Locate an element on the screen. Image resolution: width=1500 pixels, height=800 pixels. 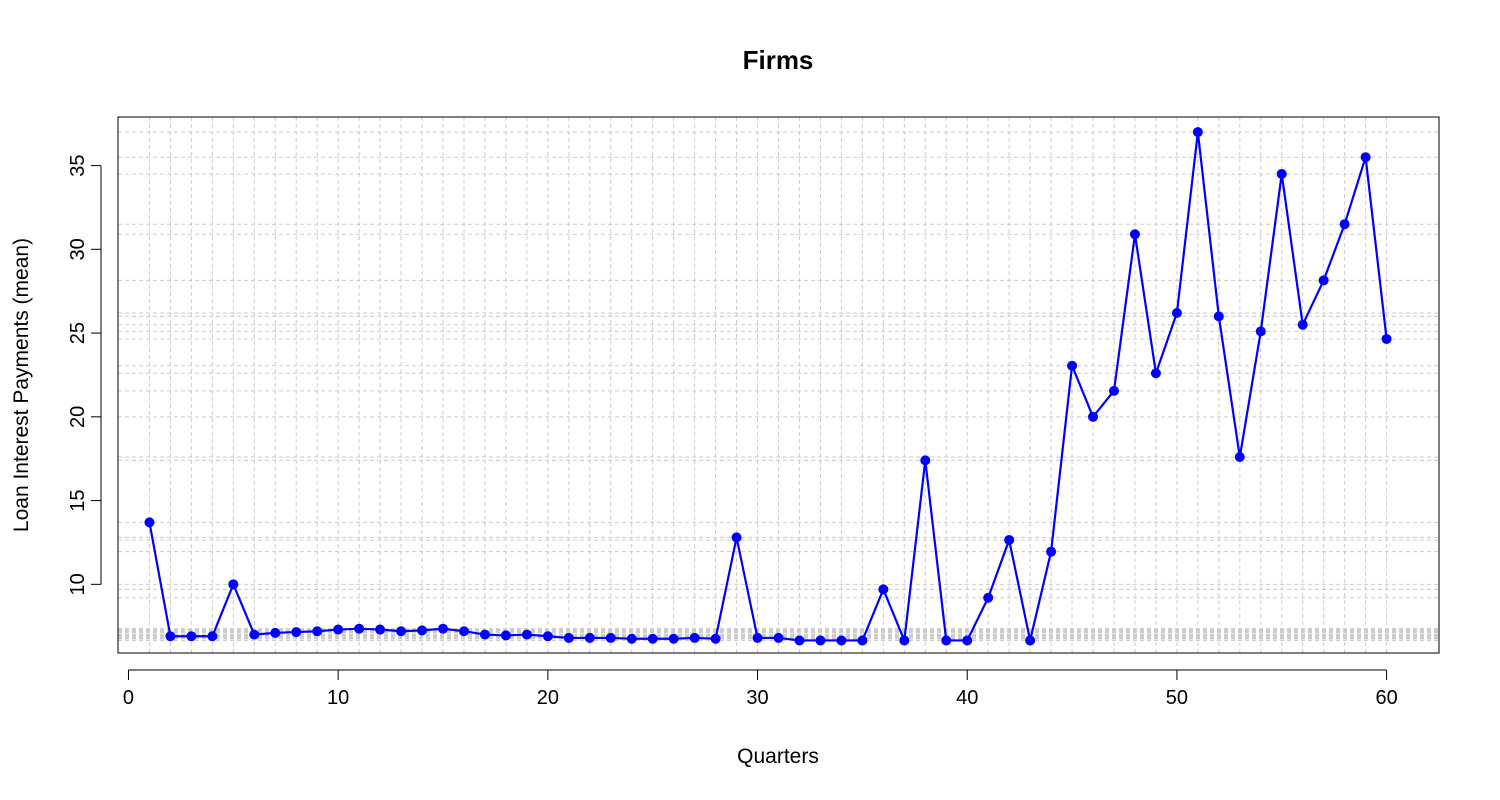
y-tick-label: 35 is located at coordinates (78, 165).